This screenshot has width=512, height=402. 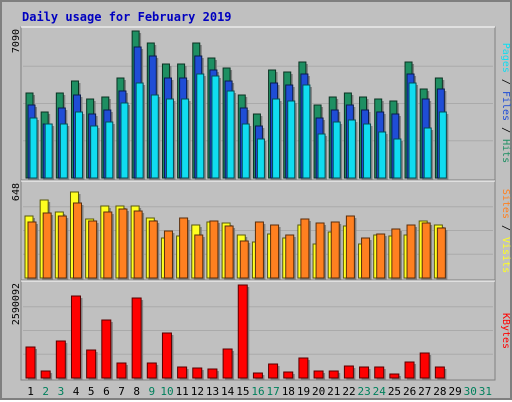 I want to click on day-label-10: 10, so click(x=166, y=391).